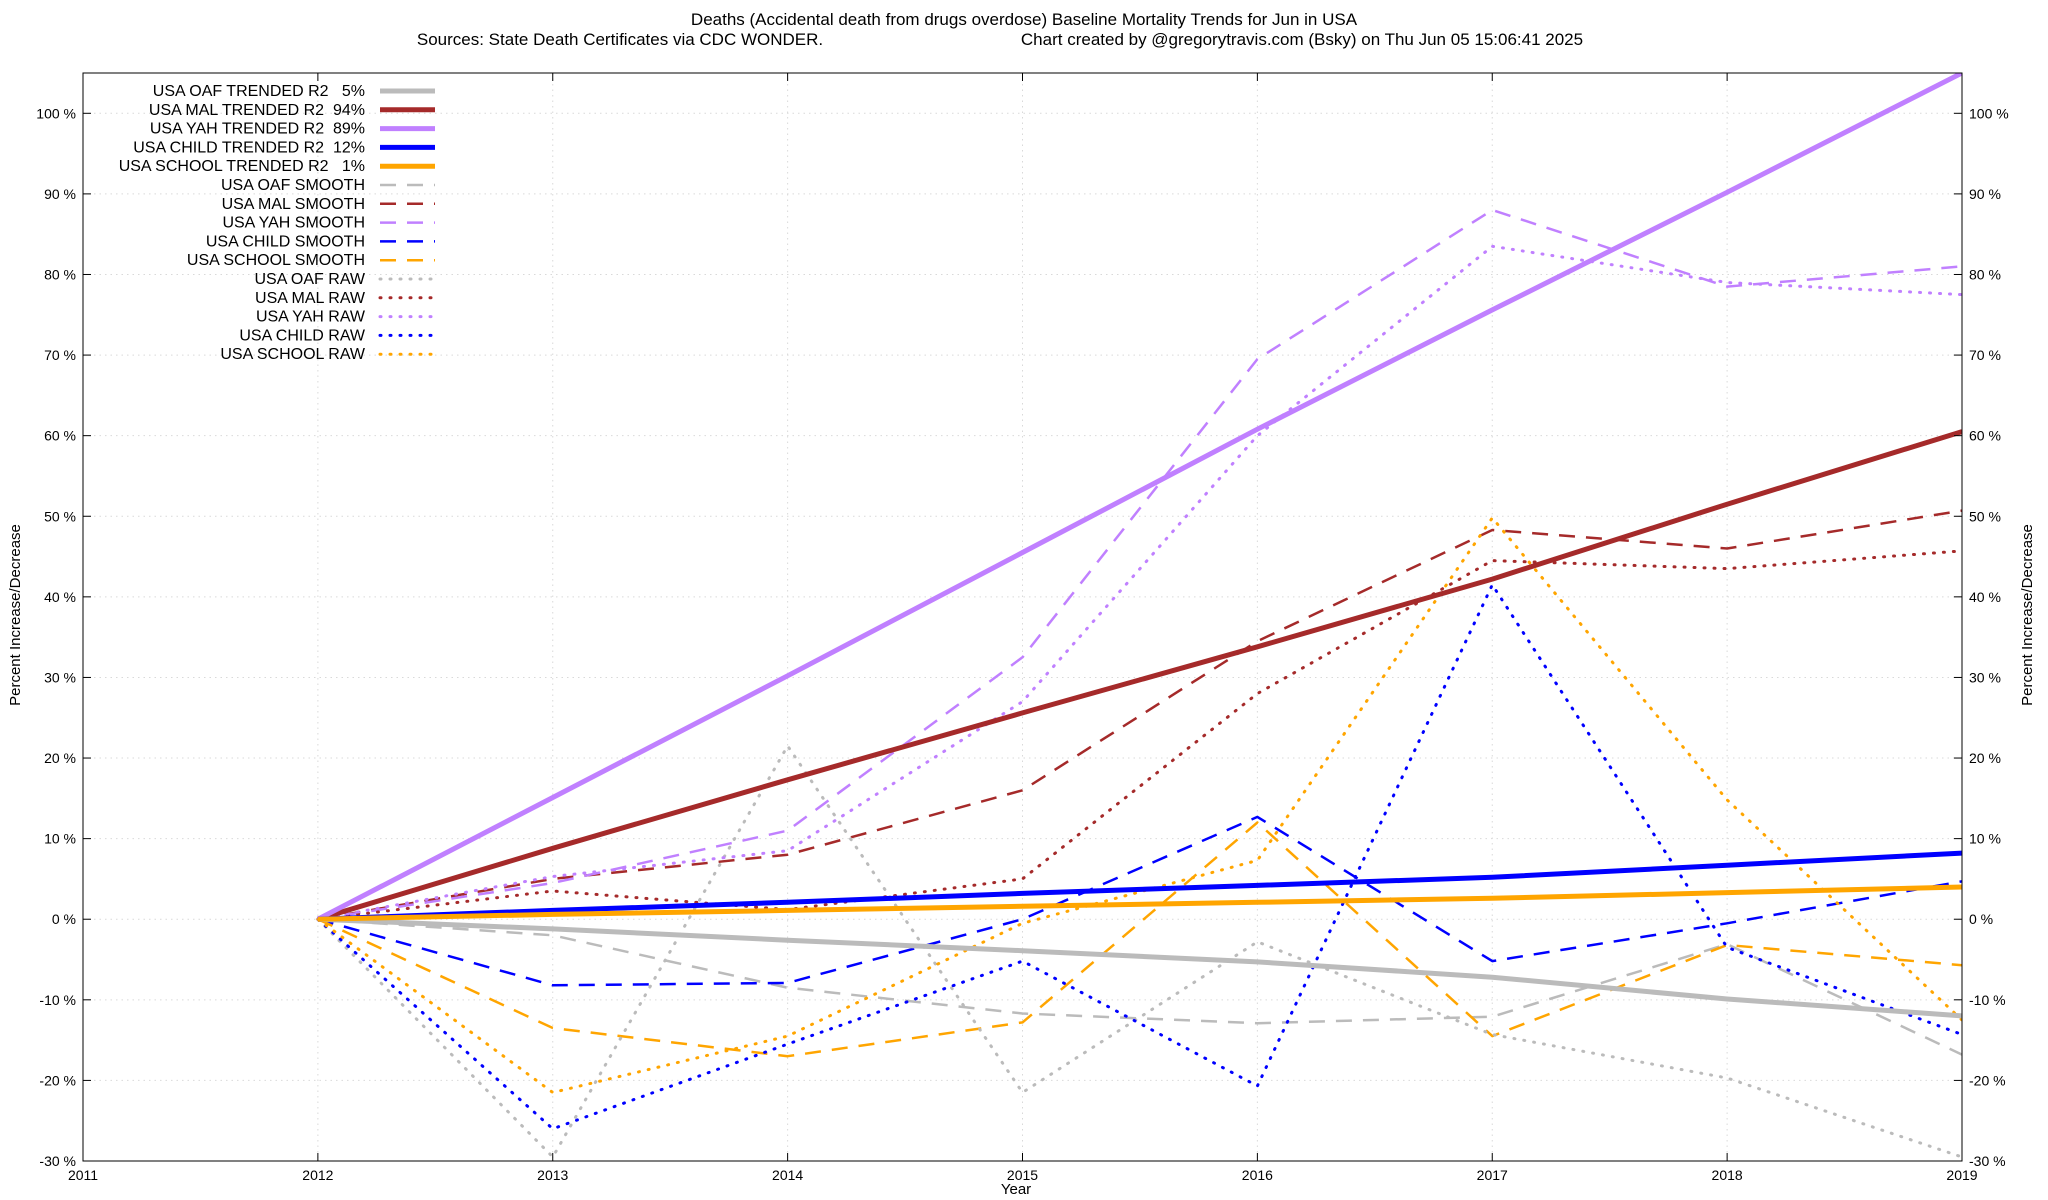  What do you see at coordinates (302, 335) in the screenshot?
I see `legend-label: USA CHILD RAW` at bounding box center [302, 335].